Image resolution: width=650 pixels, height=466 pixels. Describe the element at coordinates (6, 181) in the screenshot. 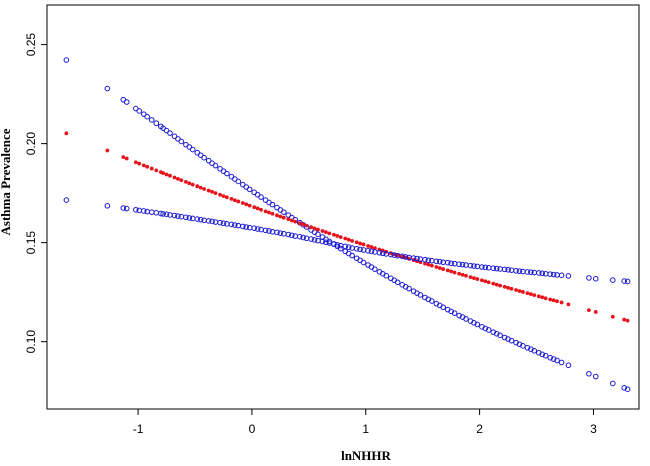

I see `y-axis-title: Asthma Prevalence` at that location.